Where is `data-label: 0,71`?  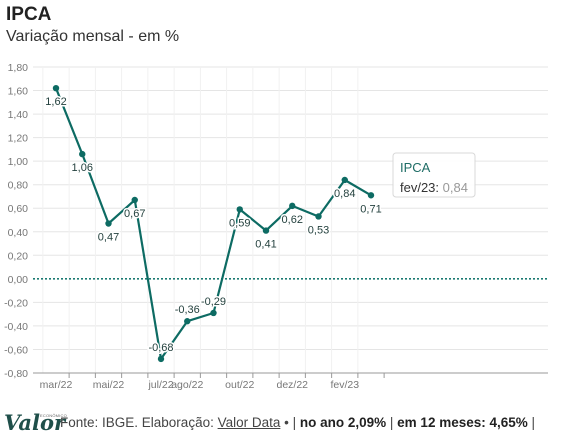 data-label: 0,71 is located at coordinates (370, 209).